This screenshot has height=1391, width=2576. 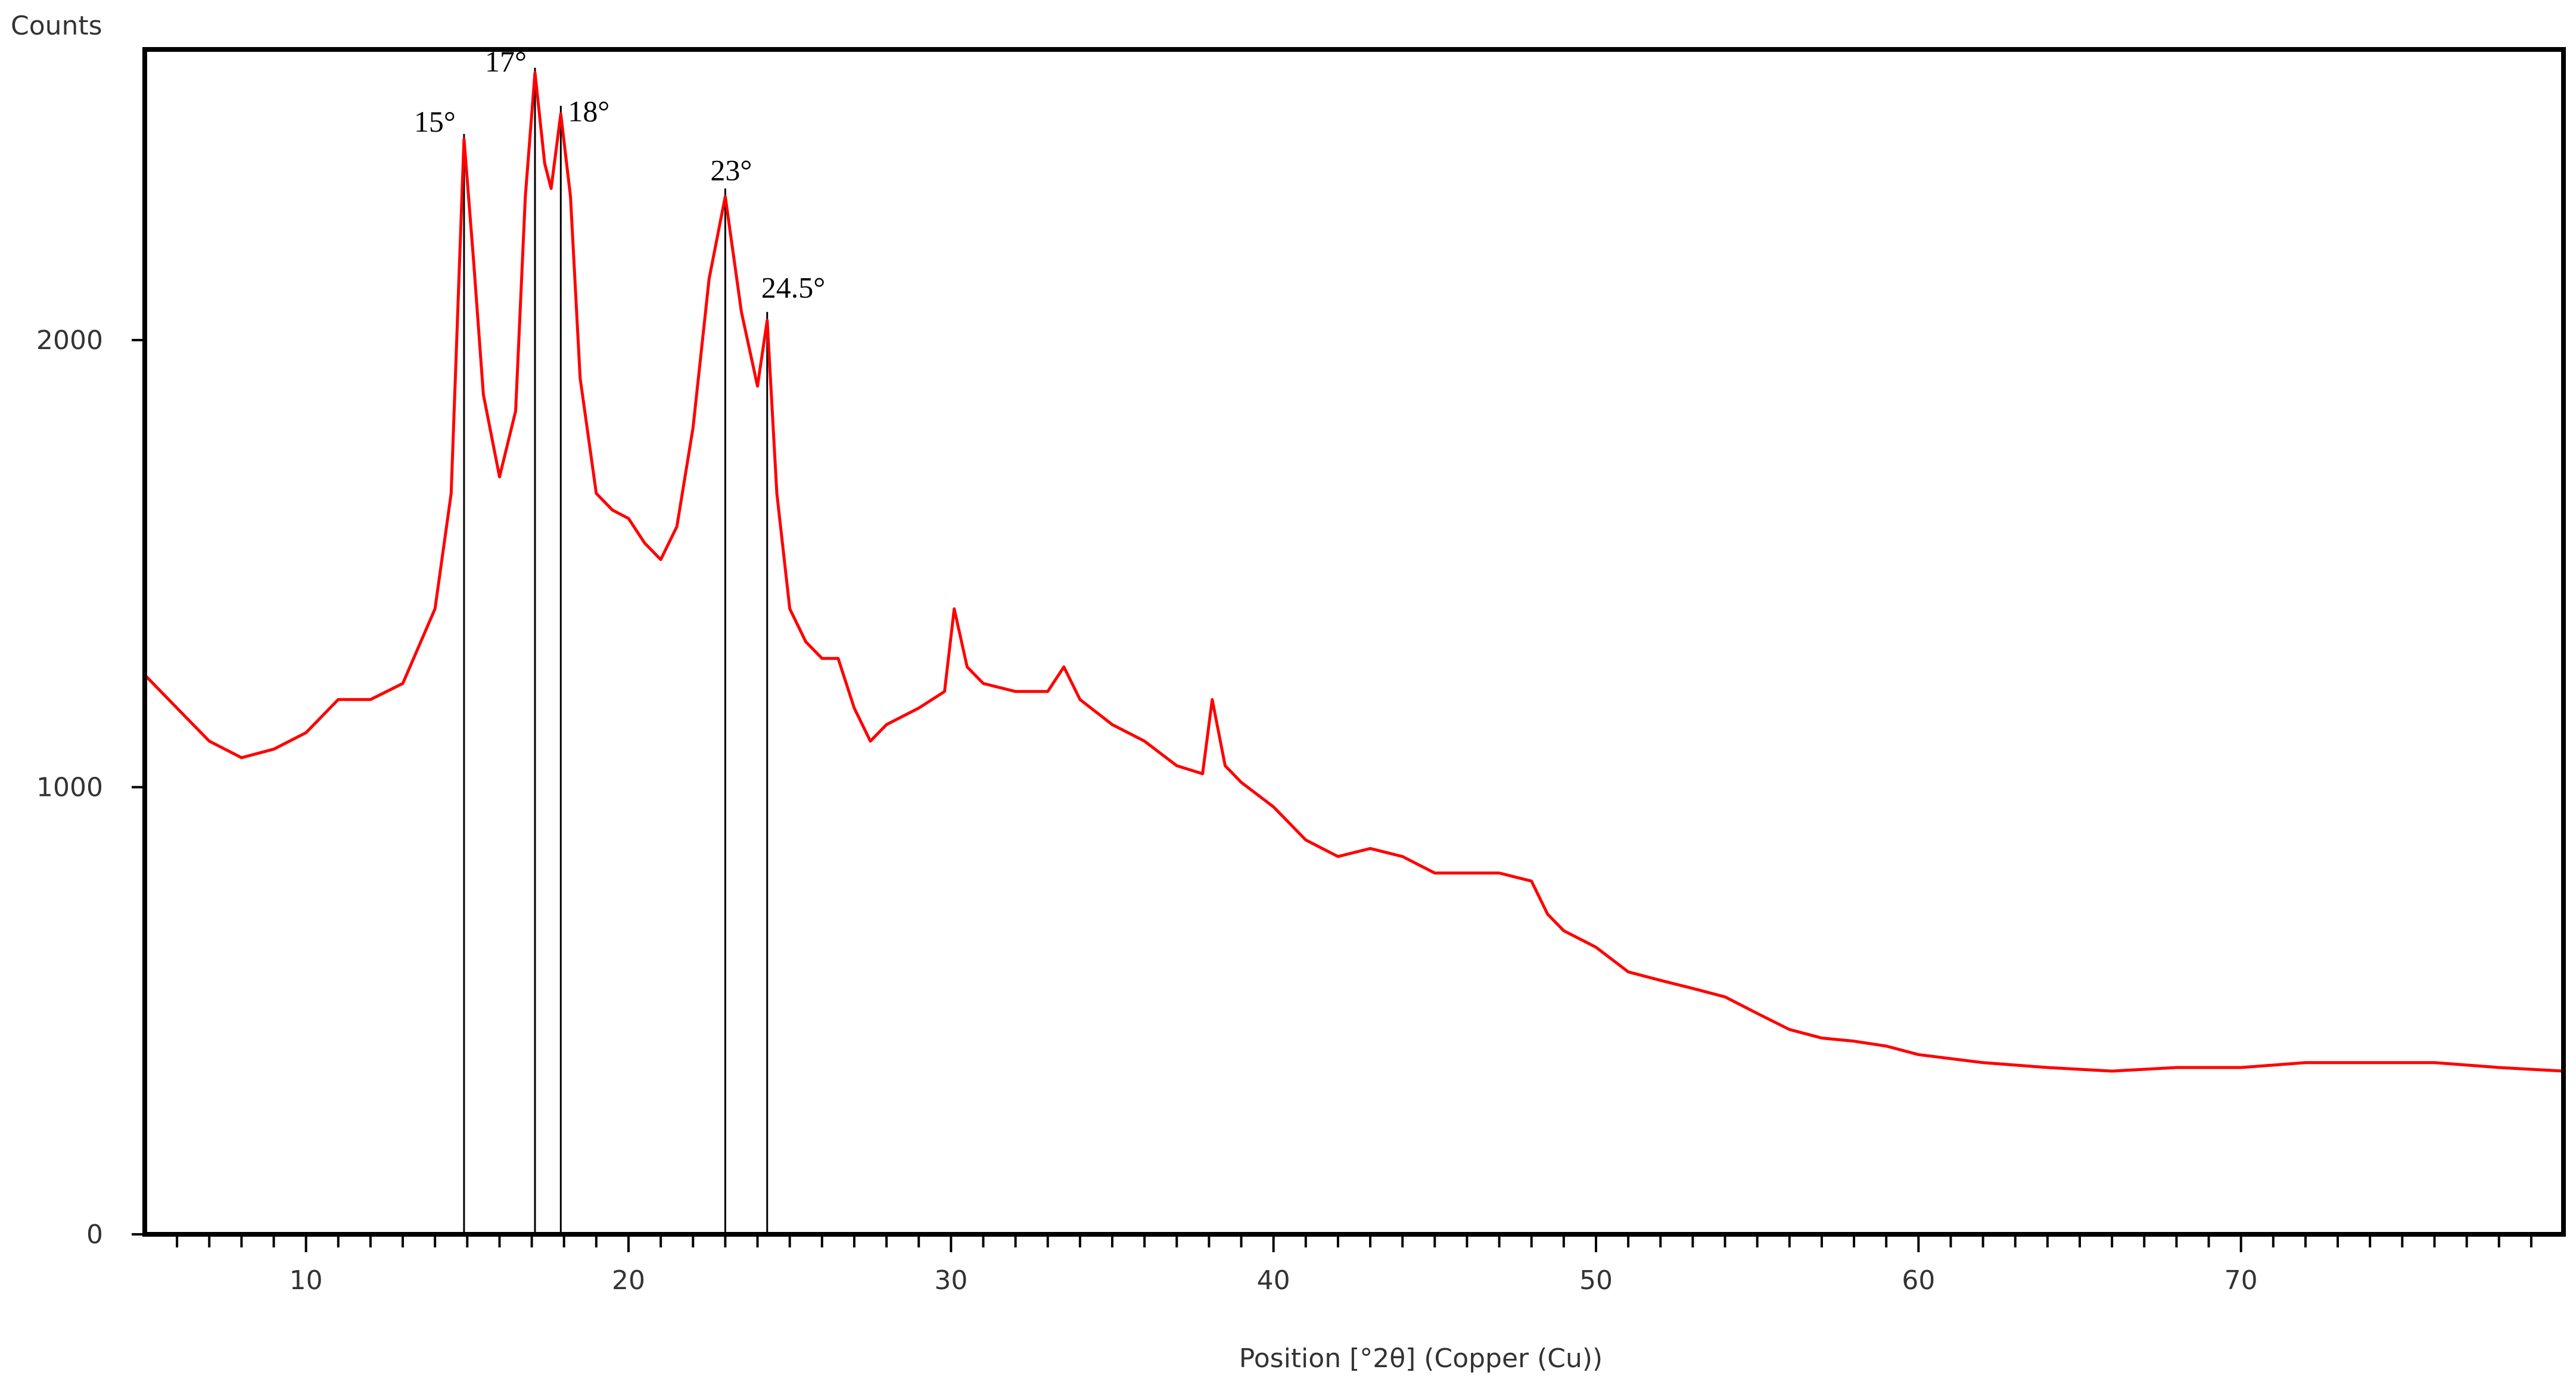 I want to click on x-tick-label: 50, so click(x=1596, y=1280).